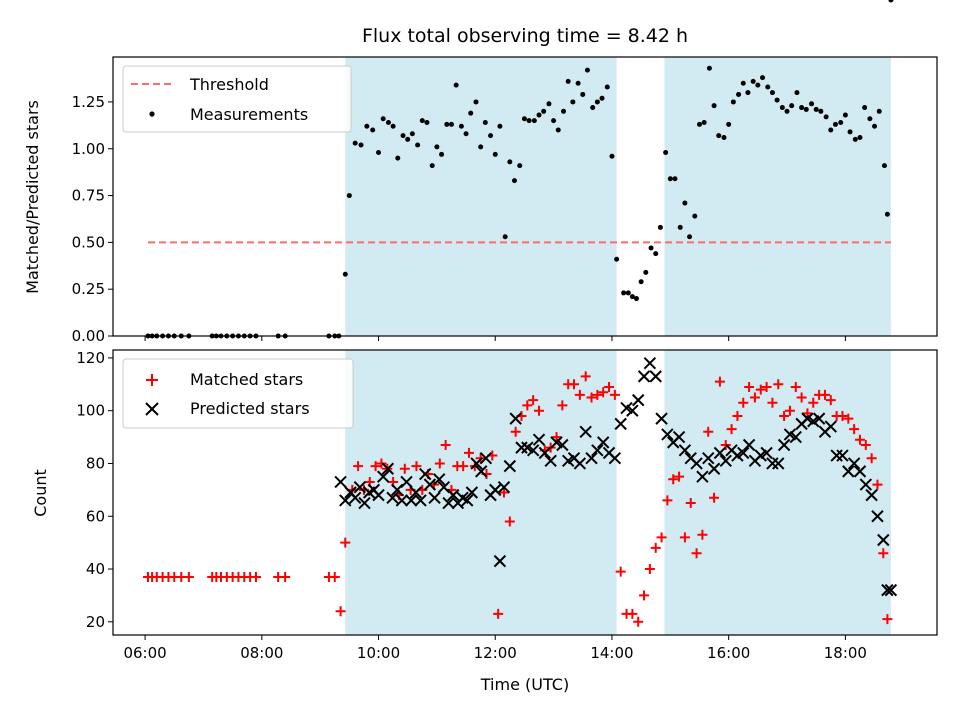 The height and width of the screenshot is (724, 960). Describe the element at coordinates (88, 149) in the screenshot. I see `y-tick-label: 1.00` at that location.